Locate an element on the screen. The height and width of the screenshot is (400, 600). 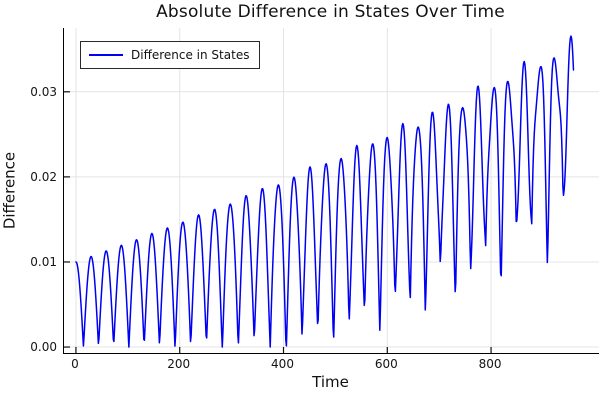
x-axis-label: Time is located at coordinates (330, 382).